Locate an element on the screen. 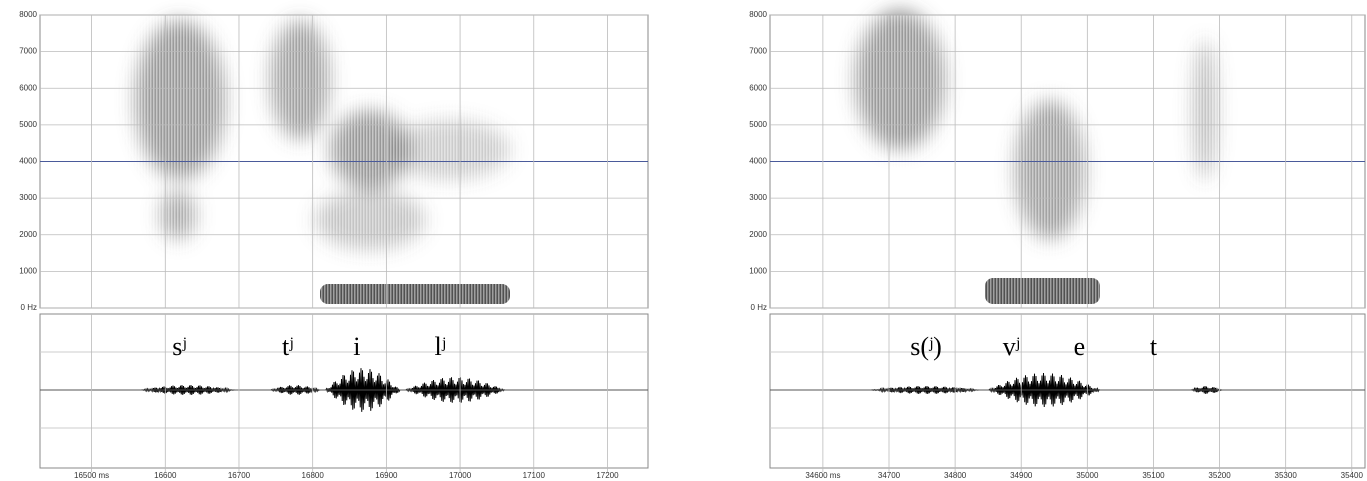  segment-label: lʲ is located at coordinates (440, 346).